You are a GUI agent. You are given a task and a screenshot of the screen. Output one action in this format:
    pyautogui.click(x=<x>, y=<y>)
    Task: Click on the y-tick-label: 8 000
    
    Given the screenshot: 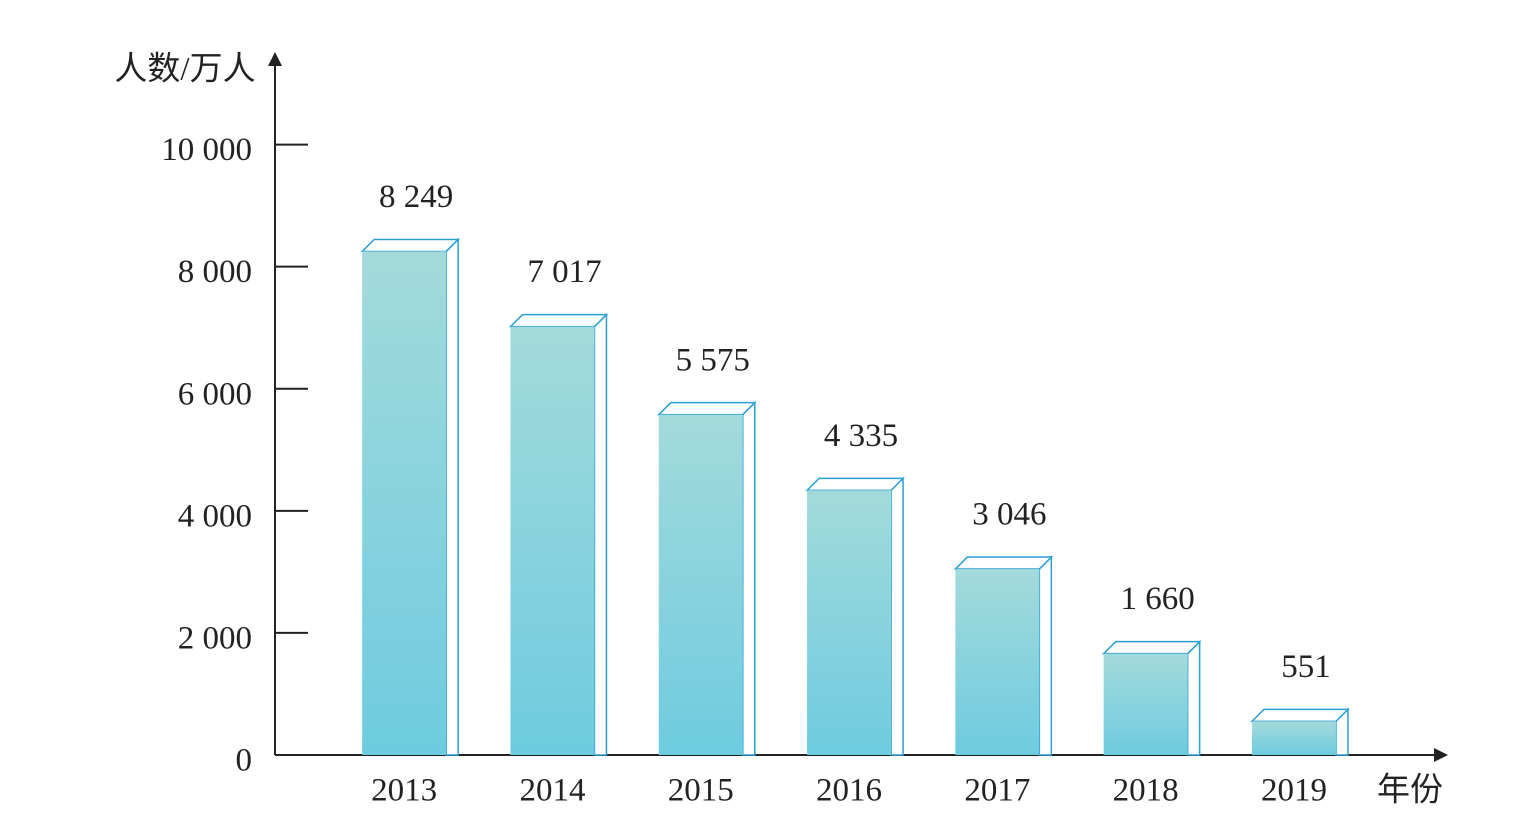 What is the action you would take?
    pyautogui.click(x=215, y=272)
    